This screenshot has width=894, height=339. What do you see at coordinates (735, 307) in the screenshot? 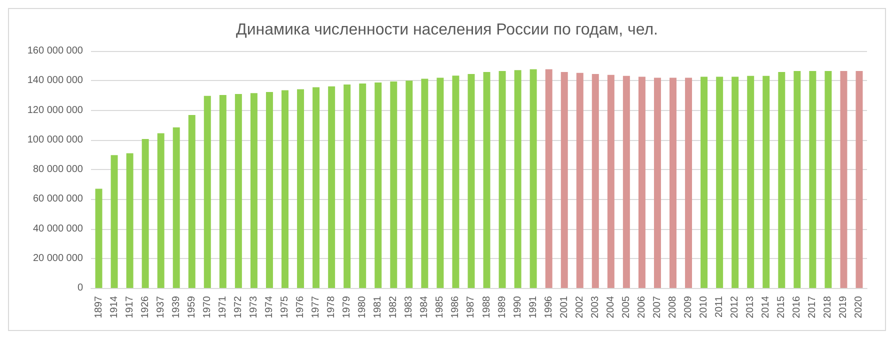
I see `x-tick-label: 2012` at bounding box center [735, 307].